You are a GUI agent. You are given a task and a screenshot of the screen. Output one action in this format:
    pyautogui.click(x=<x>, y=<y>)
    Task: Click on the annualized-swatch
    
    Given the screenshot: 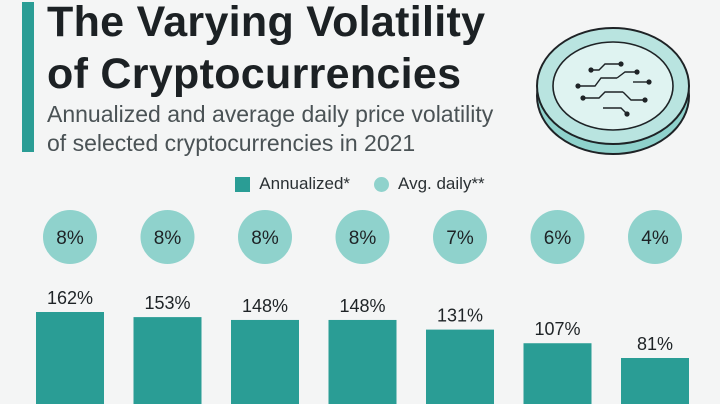 What is the action you would take?
    pyautogui.click(x=243, y=184)
    